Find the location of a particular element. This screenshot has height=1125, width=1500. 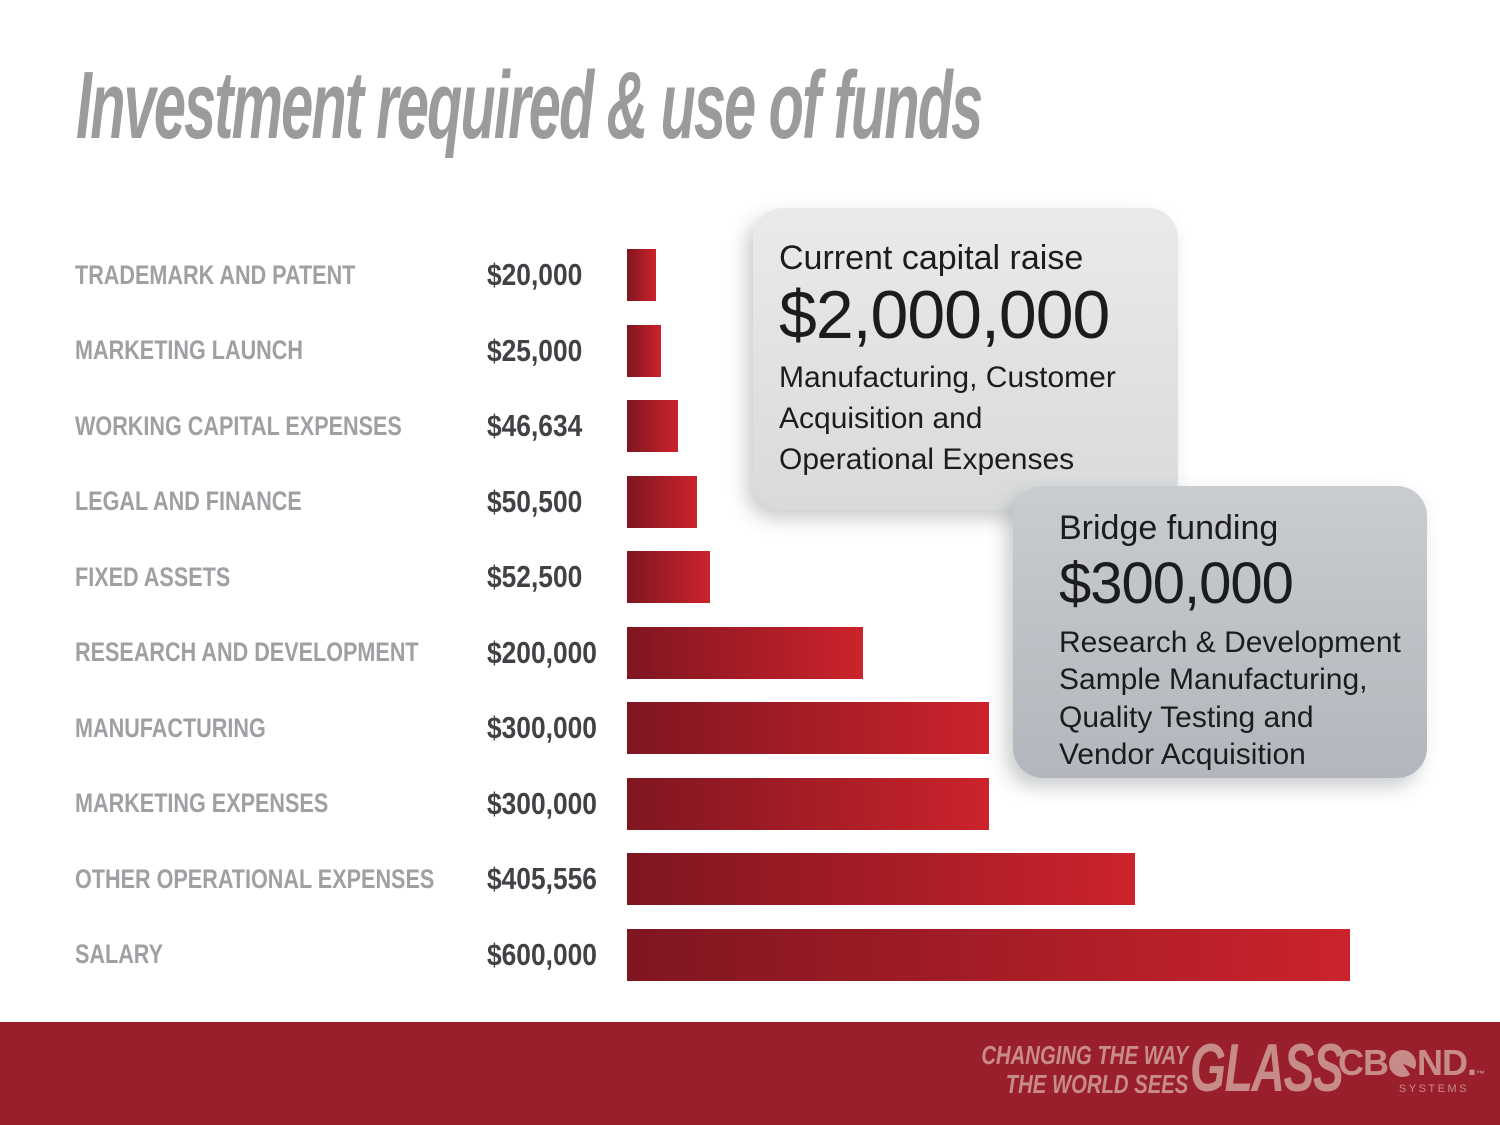

value-label: $20,000 is located at coordinates (535, 274).